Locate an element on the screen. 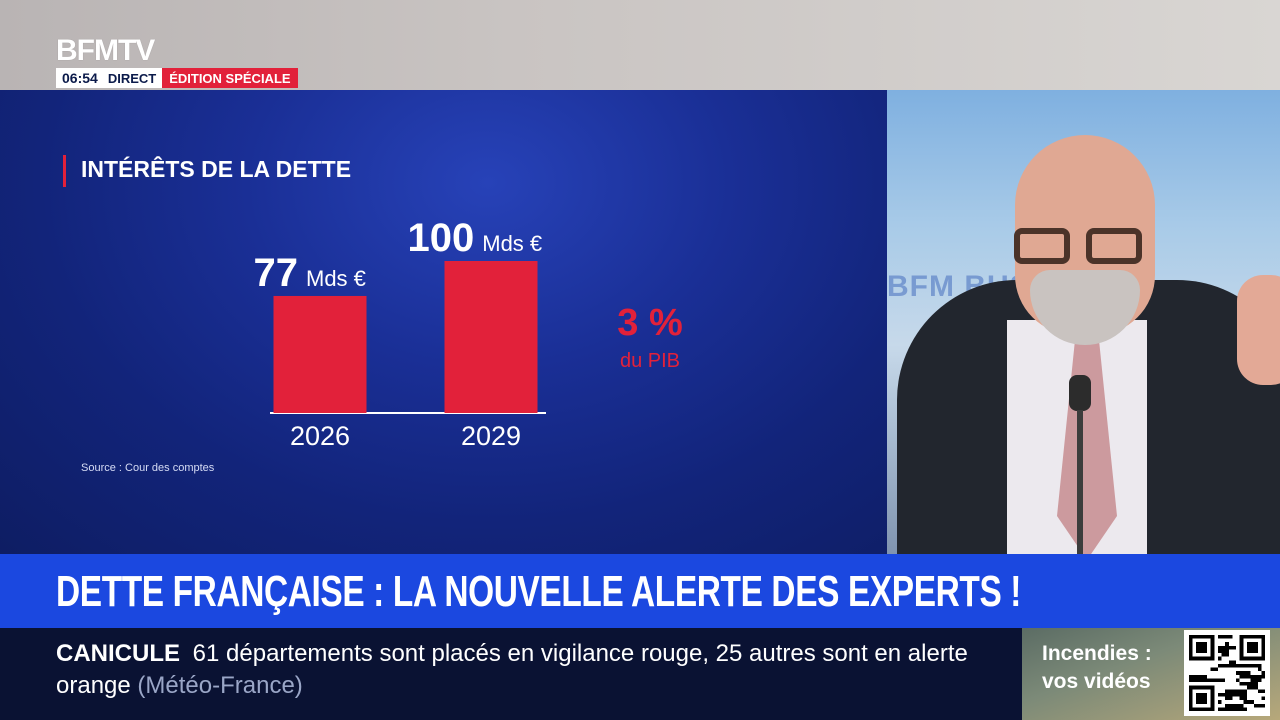 The height and width of the screenshot is (720, 1280). source-note: Source : Cour des comptes is located at coordinates (148, 468).